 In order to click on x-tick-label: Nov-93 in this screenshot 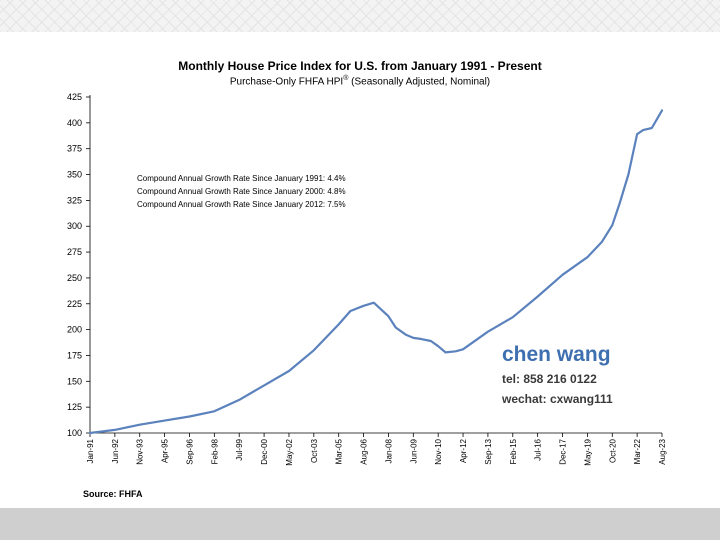, I will do `click(140, 451)`.